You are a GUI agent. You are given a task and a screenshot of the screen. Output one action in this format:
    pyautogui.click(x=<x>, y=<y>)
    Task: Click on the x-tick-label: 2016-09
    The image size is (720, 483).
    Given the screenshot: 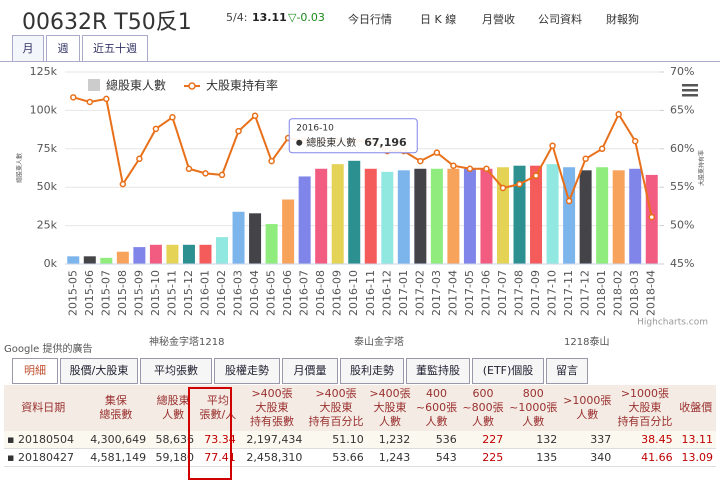 What is the action you would take?
    pyautogui.click(x=337, y=293)
    